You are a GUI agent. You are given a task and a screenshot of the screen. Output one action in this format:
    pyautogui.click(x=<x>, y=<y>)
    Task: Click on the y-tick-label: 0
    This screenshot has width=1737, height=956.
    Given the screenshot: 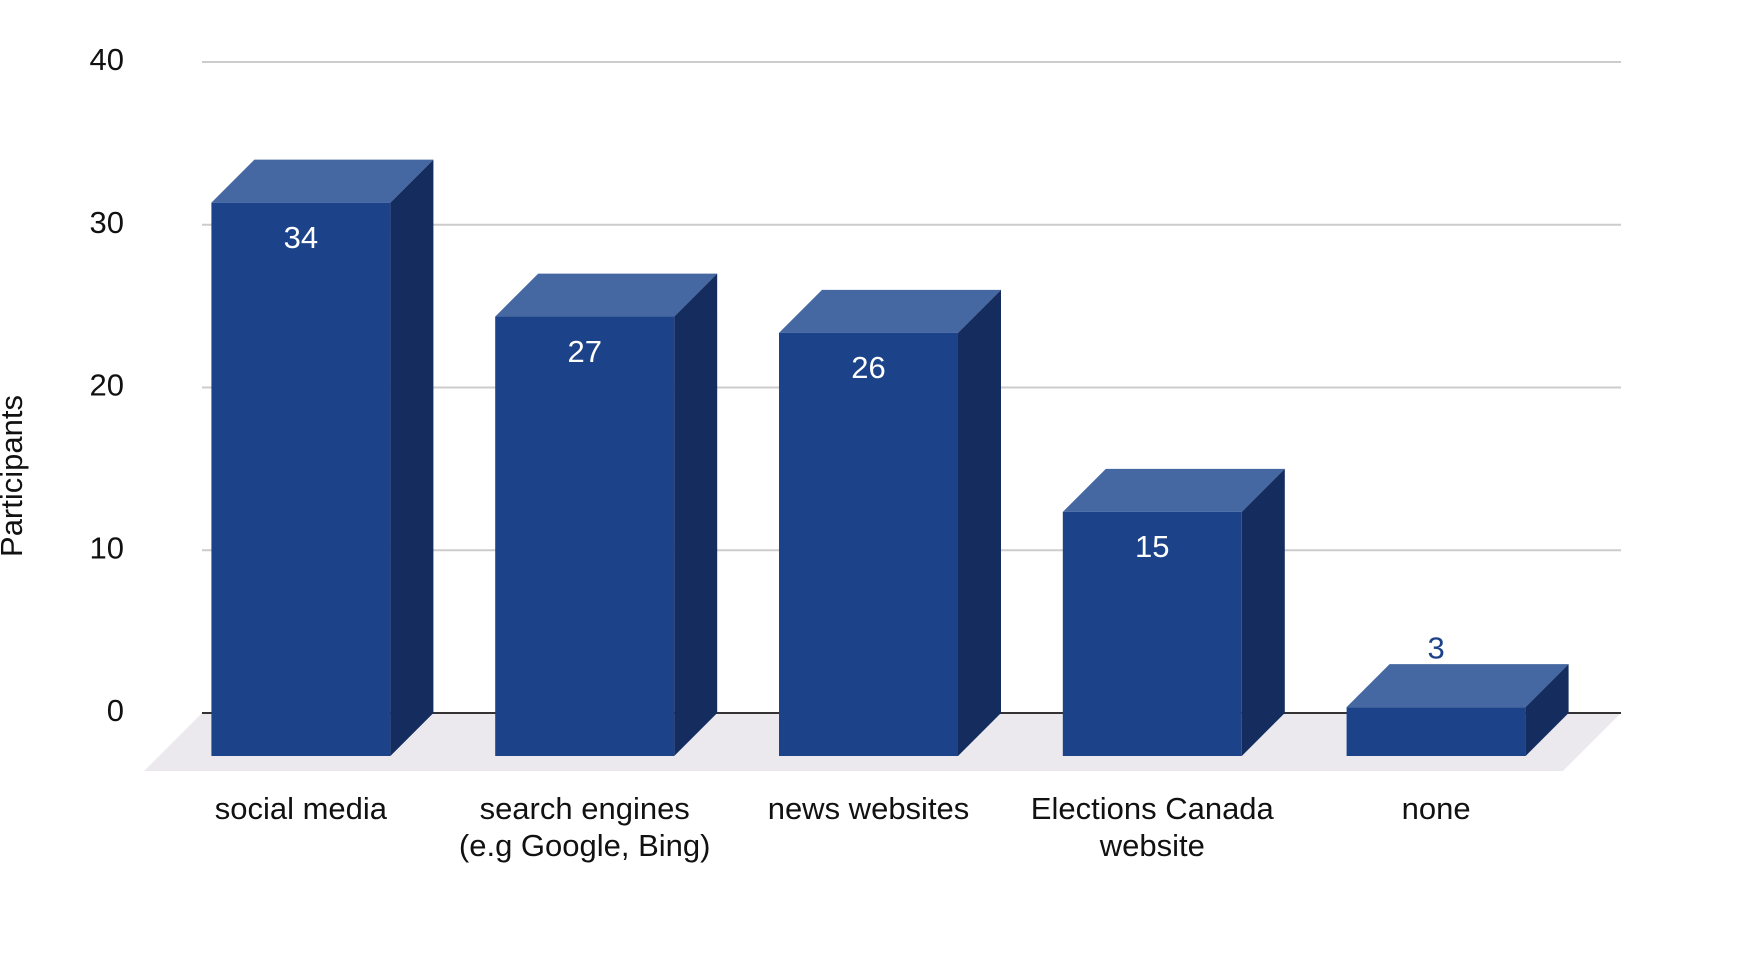 What is the action you would take?
    pyautogui.click(x=115, y=710)
    